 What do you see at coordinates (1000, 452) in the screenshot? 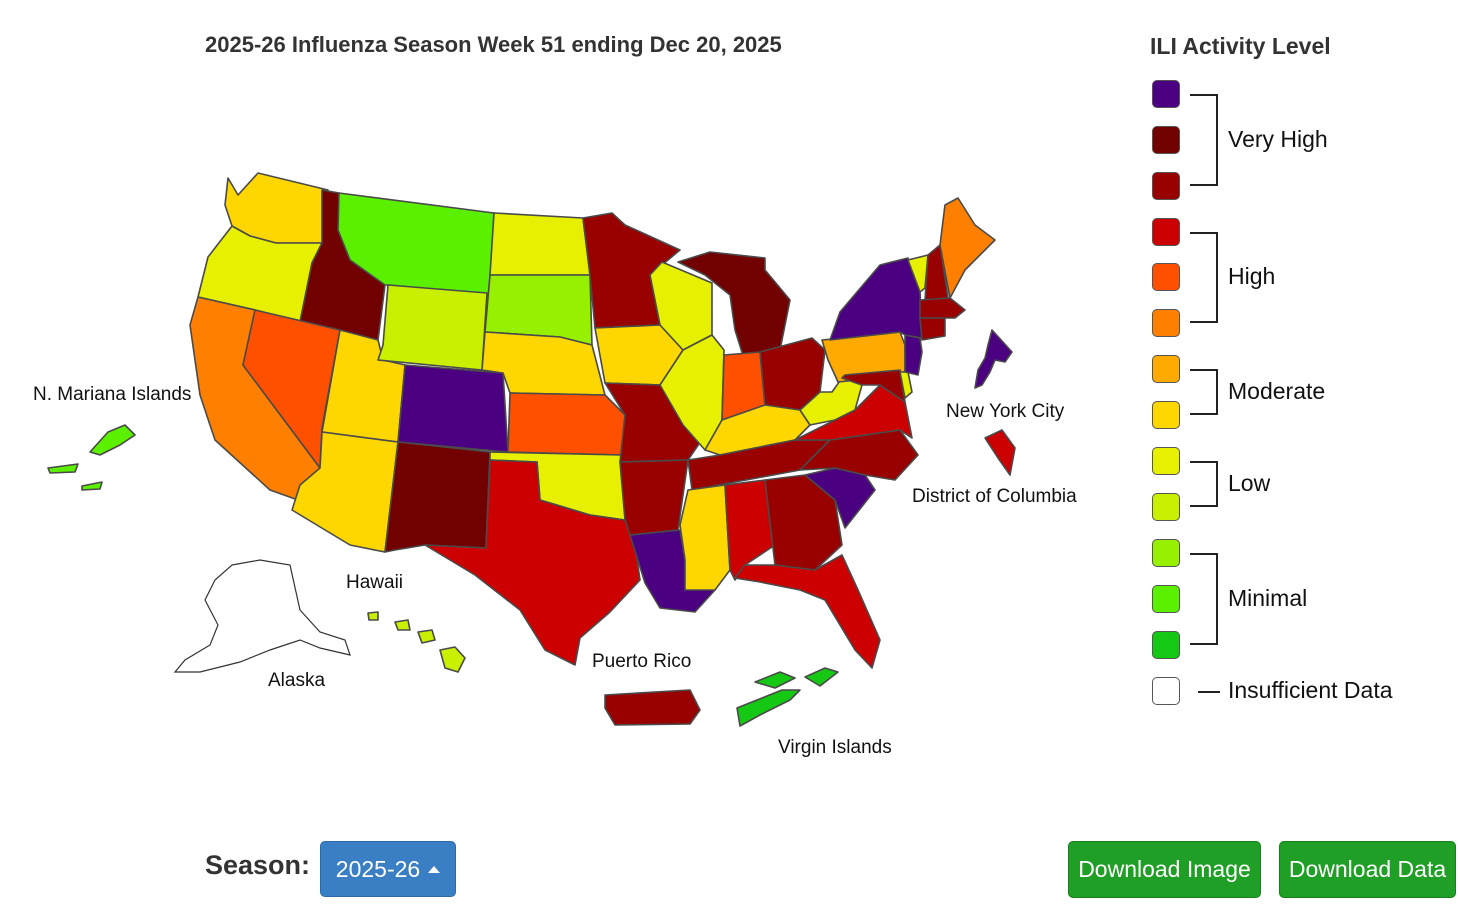
I see `dc-inset` at bounding box center [1000, 452].